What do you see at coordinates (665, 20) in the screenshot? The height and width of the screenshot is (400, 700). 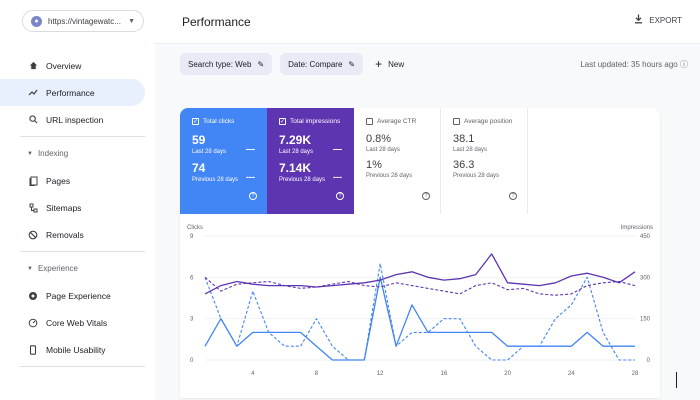 I see `export-label: EXPORT` at bounding box center [665, 20].